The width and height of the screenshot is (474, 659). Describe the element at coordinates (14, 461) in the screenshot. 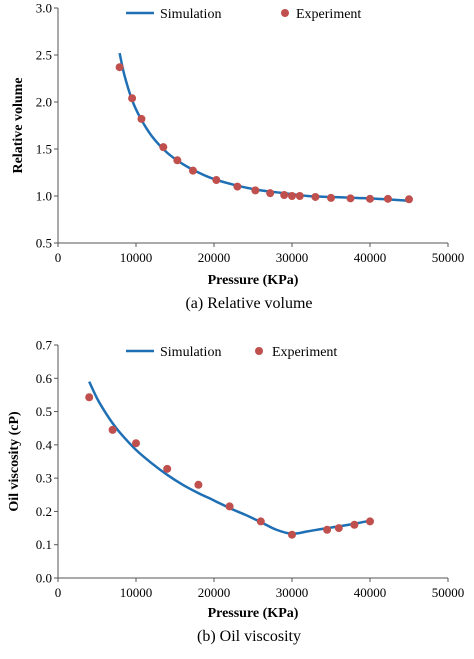

I see `y-axis-label: Oil viscosity (cP)` at that location.